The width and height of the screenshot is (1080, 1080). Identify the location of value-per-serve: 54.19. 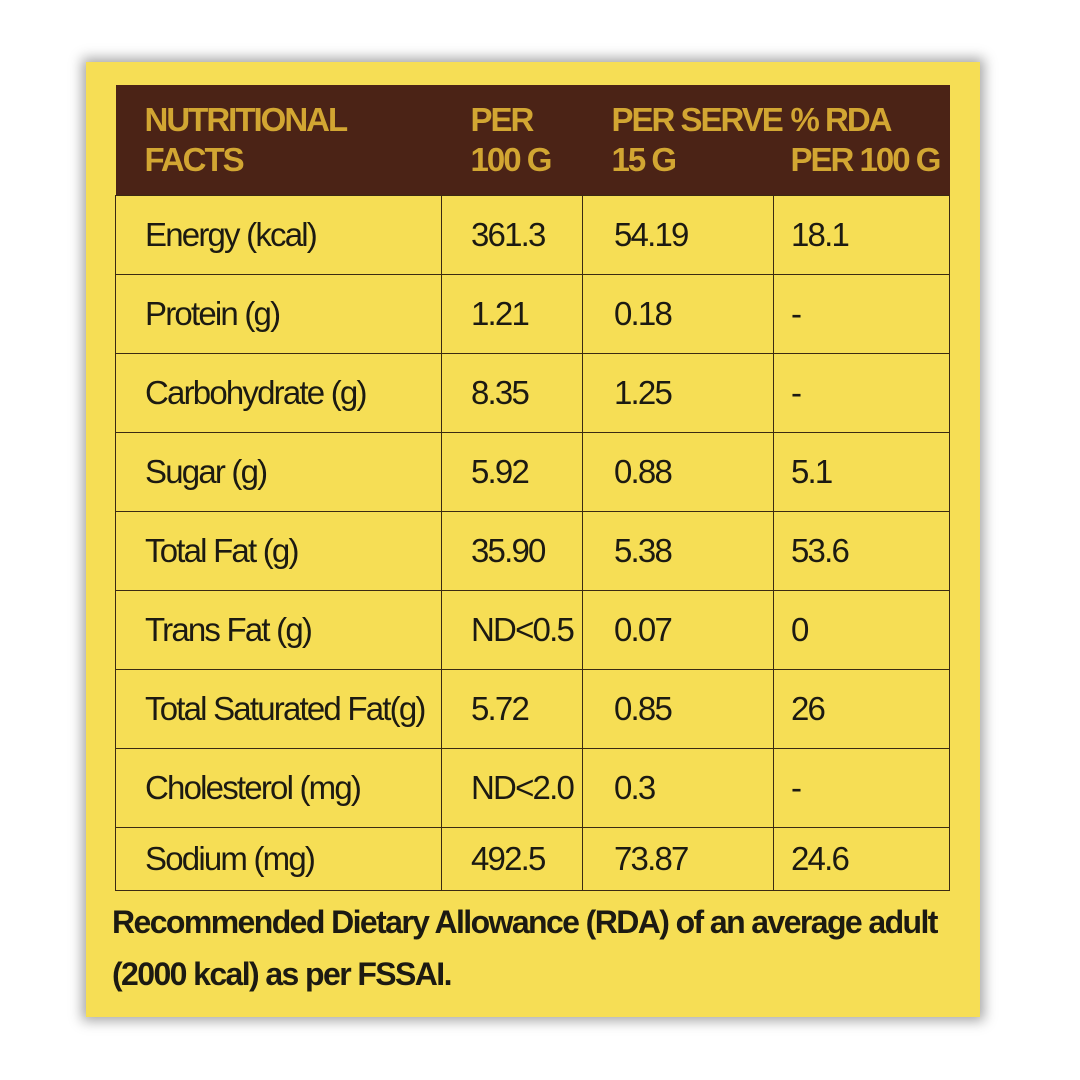
(678, 234).